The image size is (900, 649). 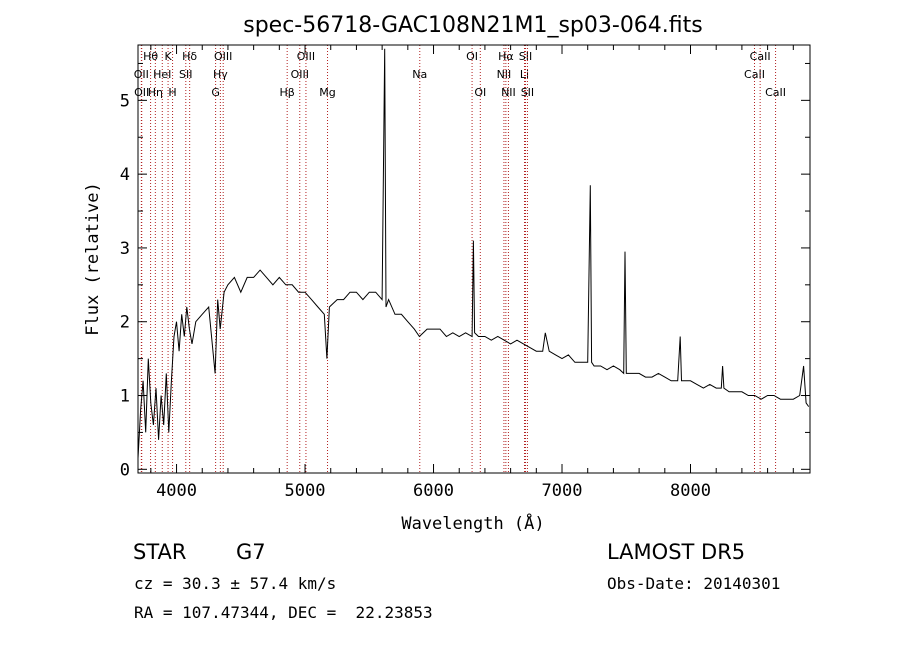 What do you see at coordinates (506, 56) in the screenshot?
I see `marker-label: Hα` at bounding box center [506, 56].